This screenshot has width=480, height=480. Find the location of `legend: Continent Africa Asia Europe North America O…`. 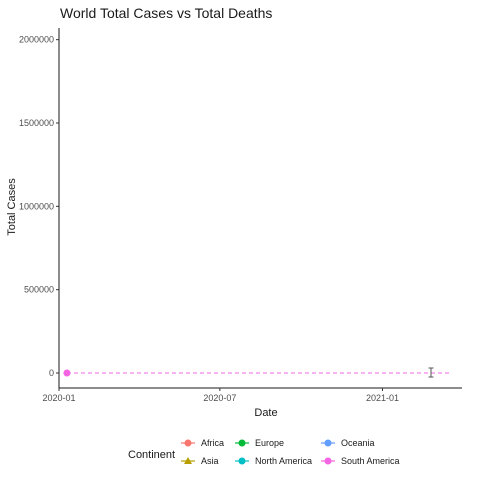

legend: Continent Africa Asia Europe North America O… is located at coordinates (264, 452).